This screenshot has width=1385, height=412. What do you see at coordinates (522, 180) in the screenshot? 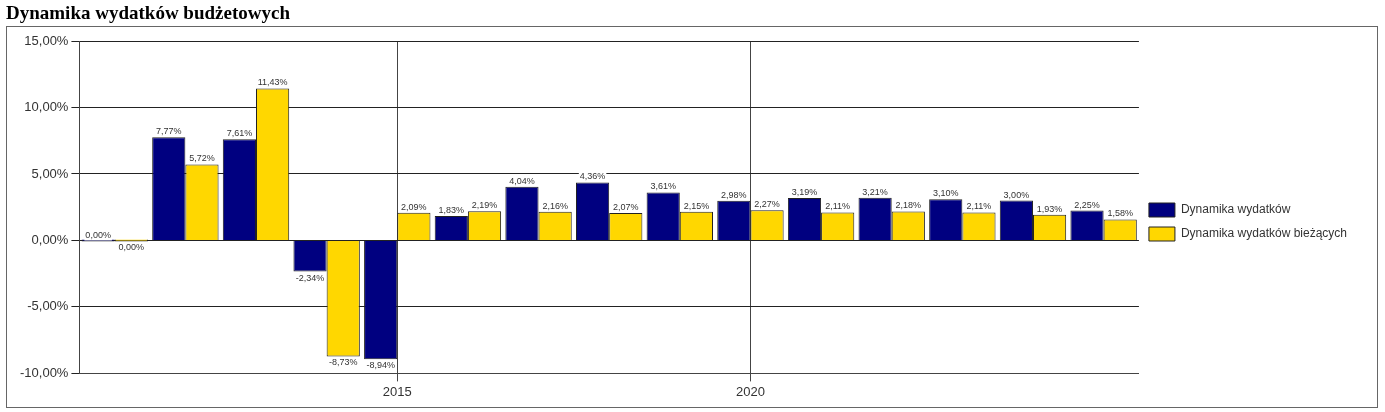
I see `data-label: 4,04%` at bounding box center [522, 180].